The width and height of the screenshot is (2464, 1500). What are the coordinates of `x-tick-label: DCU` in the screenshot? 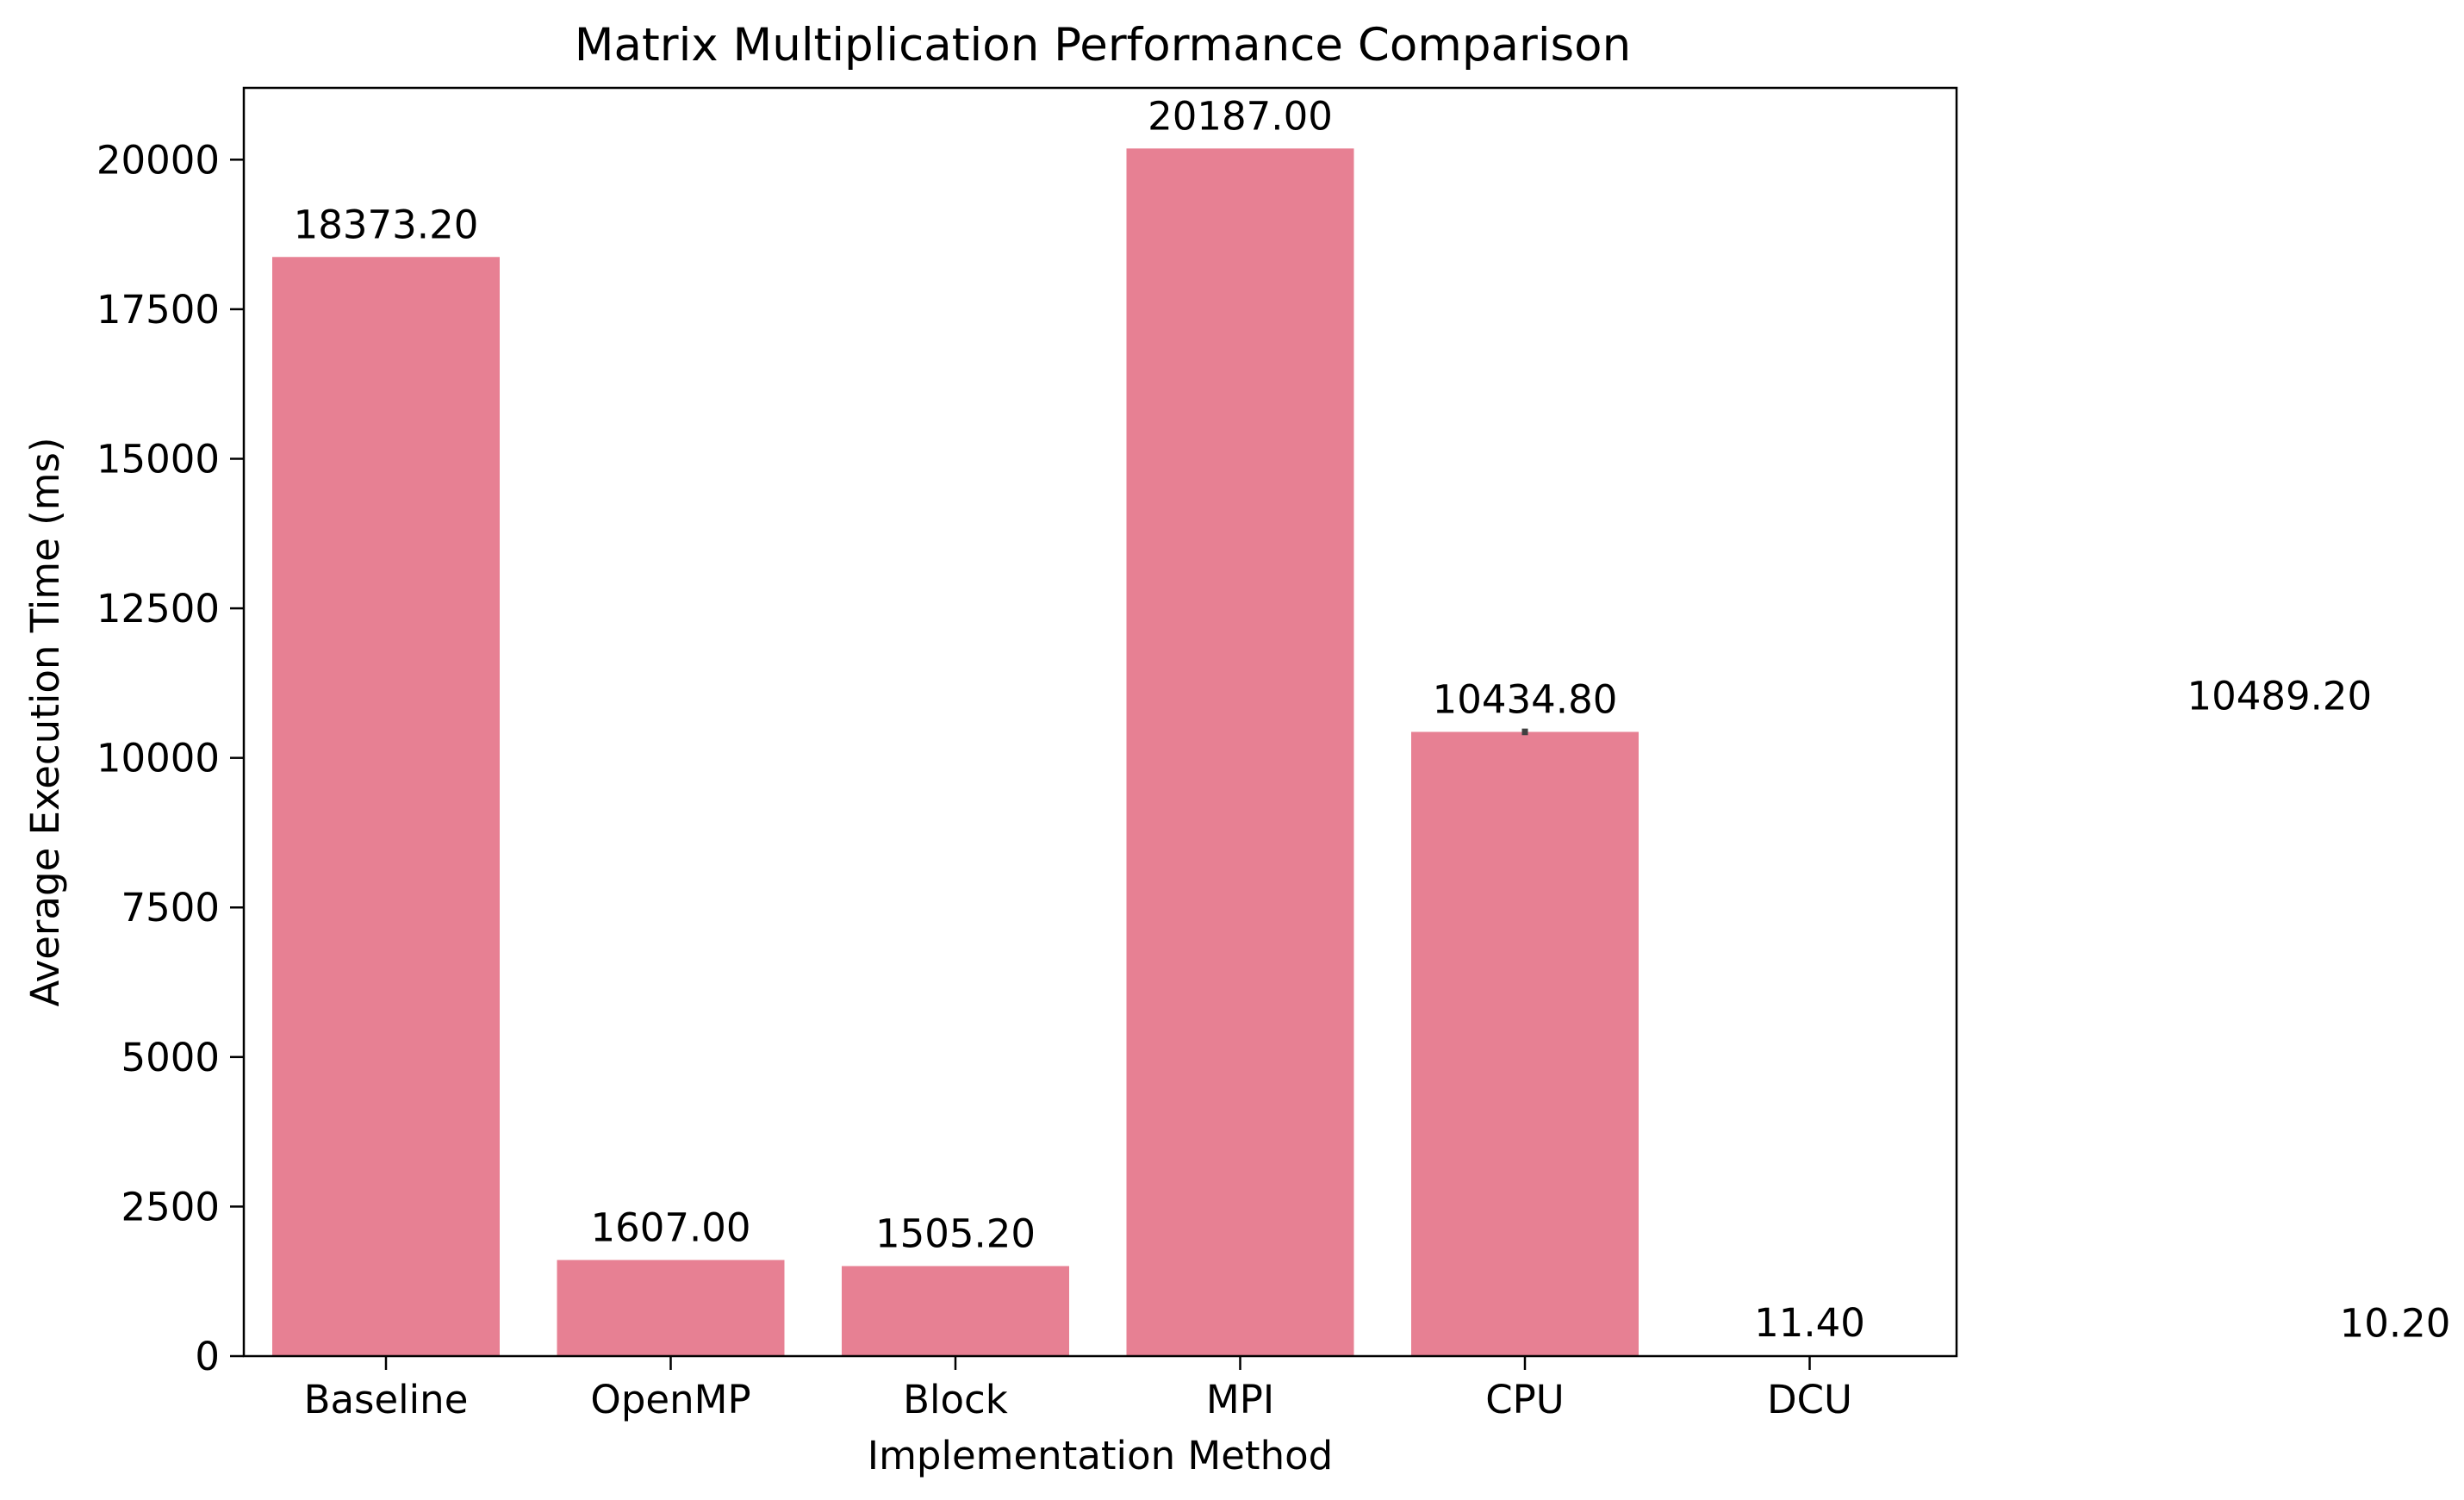 It's located at (1809, 1399).